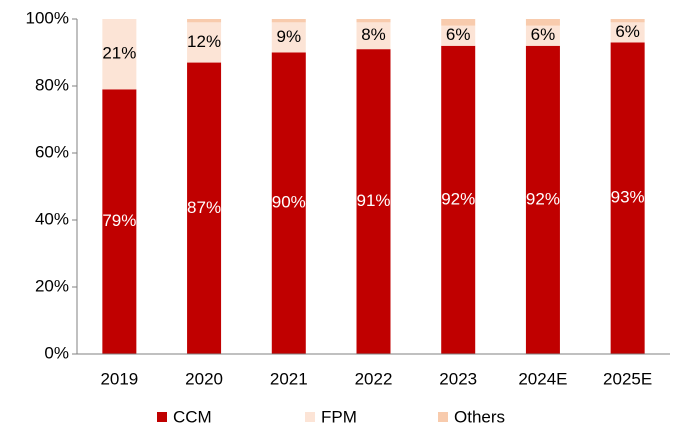 The height and width of the screenshot is (433, 676). I want to click on data-label: 93%, so click(628, 197).